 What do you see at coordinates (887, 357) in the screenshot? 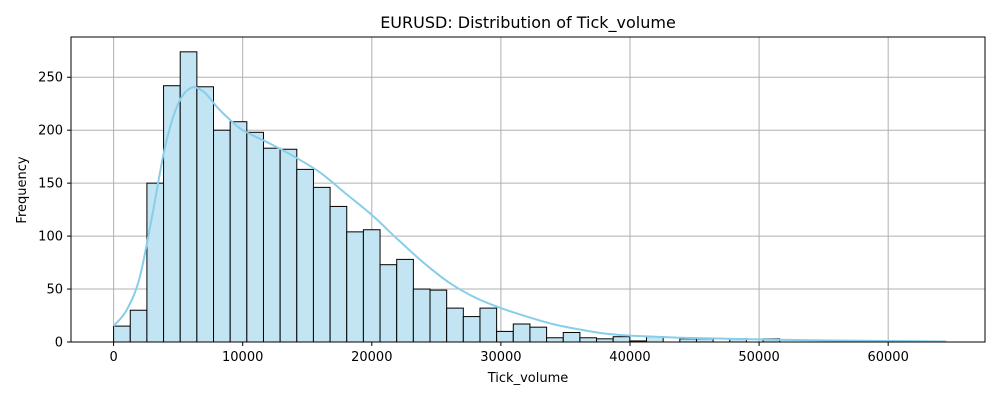
I see `x-tick-label: 60000` at bounding box center [887, 357].